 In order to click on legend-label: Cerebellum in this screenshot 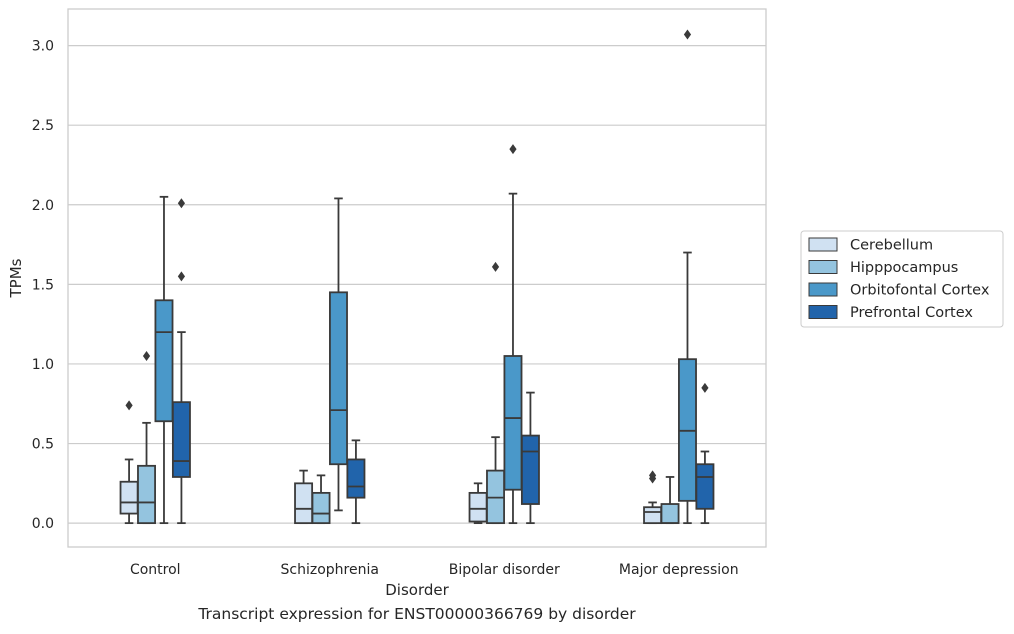, I will do `click(891, 246)`.